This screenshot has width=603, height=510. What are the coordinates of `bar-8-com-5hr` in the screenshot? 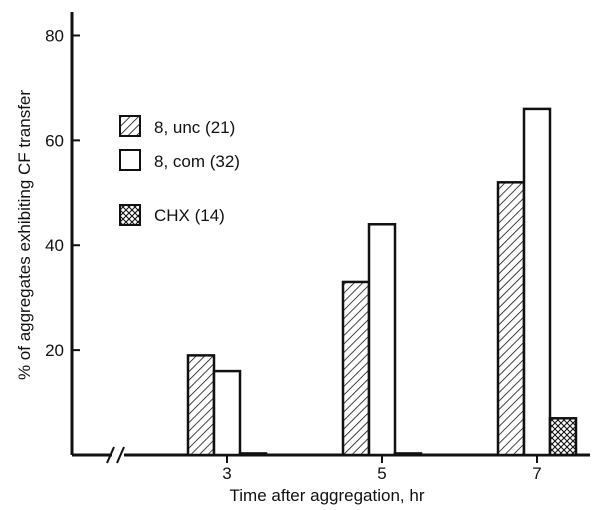 It's located at (382, 340).